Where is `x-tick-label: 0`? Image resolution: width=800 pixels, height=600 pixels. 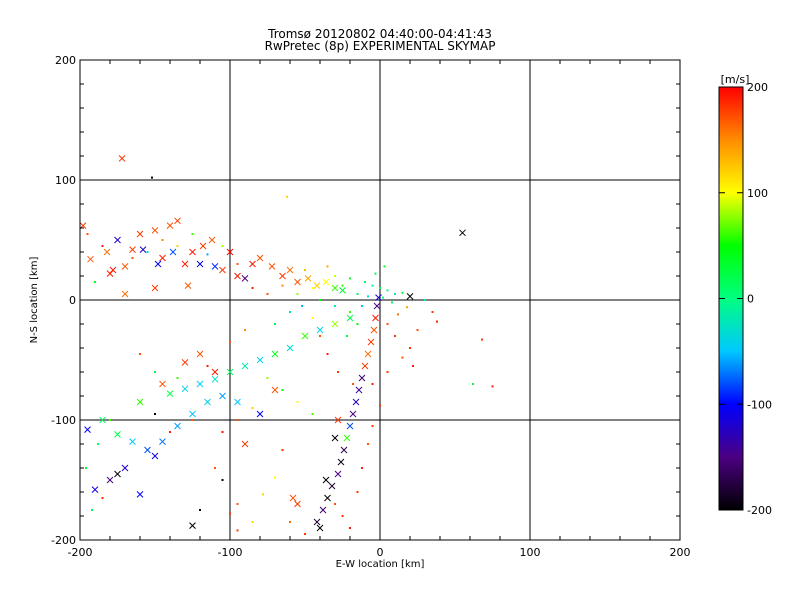
x-tick-label: 0 is located at coordinates (380, 552).